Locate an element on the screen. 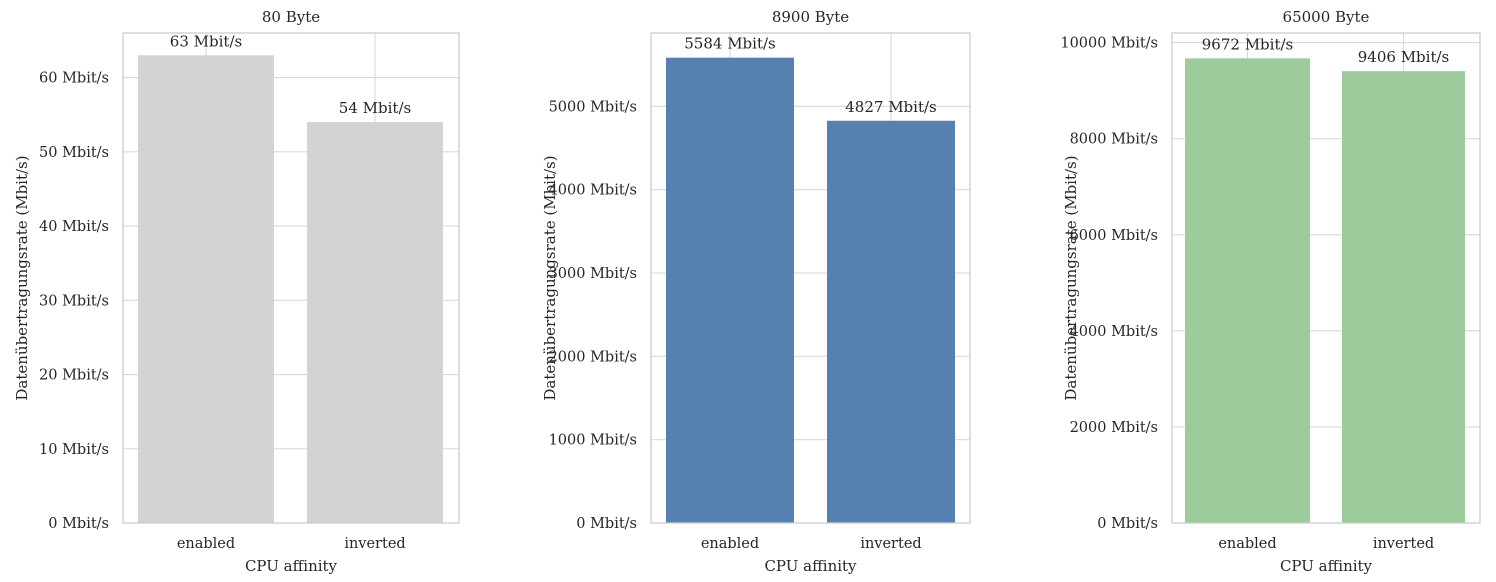 The width and height of the screenshot is (1496, 582). data-label: 63 Mbit/s is located at coordinates (206, 41).